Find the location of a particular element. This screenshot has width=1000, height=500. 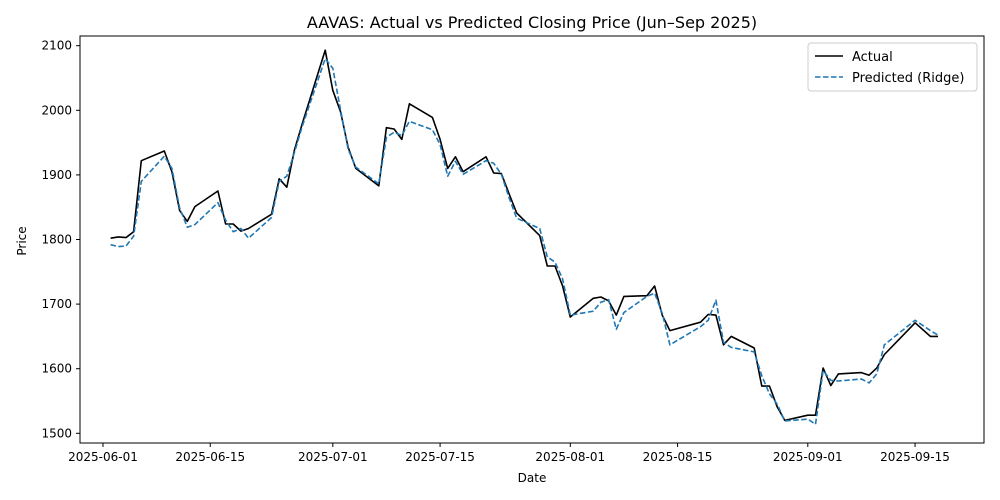

x-tick-label: 2025-08-15 is located at coordinates (678, 457).